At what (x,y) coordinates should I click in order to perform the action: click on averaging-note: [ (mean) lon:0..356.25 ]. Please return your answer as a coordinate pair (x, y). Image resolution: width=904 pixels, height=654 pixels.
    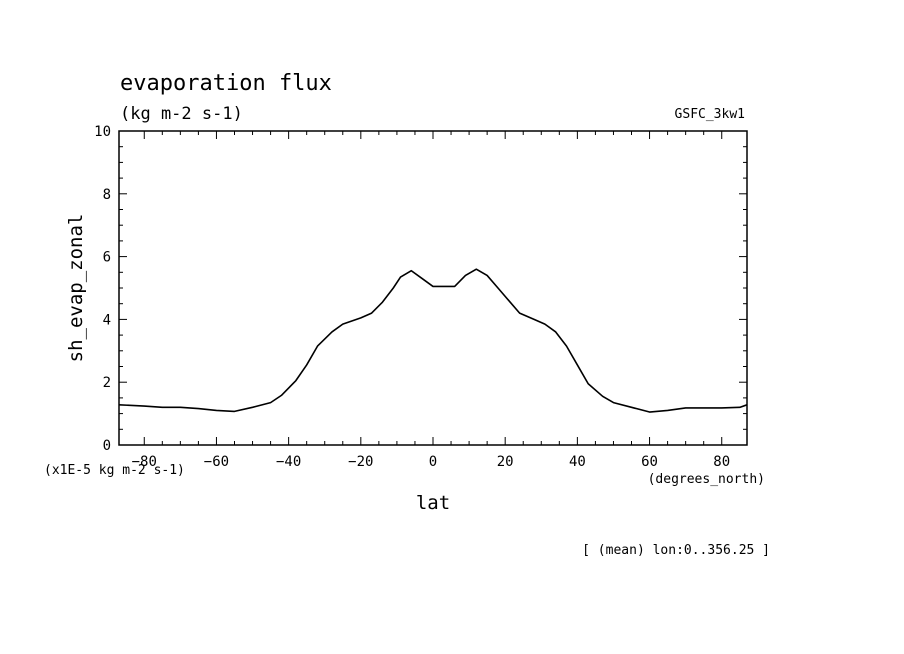
    Looking at the image, I should click on (676, 550).